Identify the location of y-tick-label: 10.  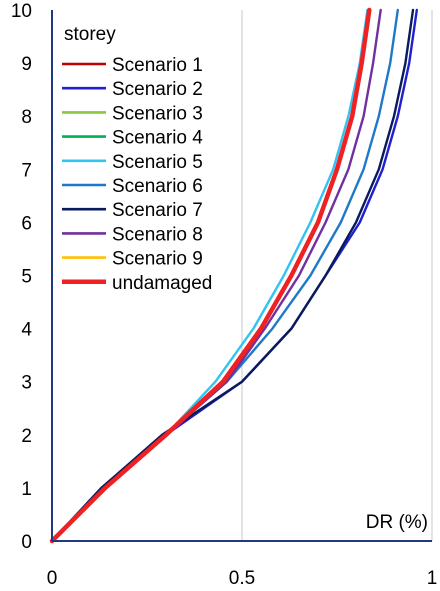
(21, 11).